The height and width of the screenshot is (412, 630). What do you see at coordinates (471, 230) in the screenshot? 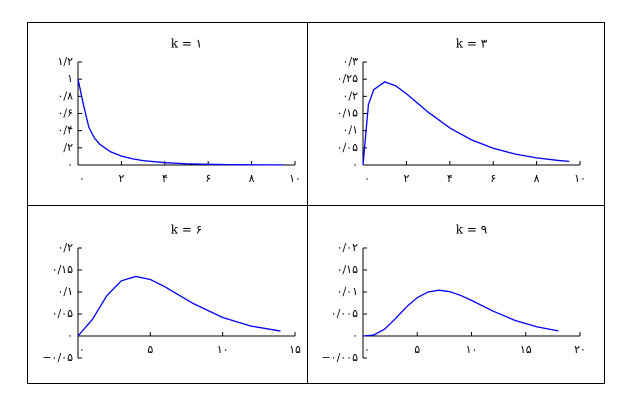
I see `chart-title: k = ۹` at bounding box center [471, 230].